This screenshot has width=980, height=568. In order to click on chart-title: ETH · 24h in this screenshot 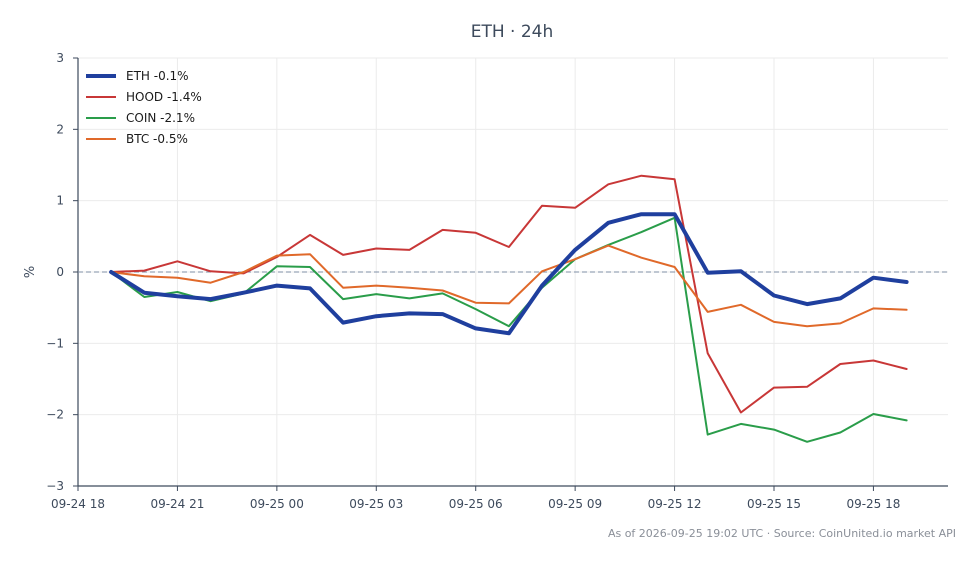, I will do `click(512, 32)`.